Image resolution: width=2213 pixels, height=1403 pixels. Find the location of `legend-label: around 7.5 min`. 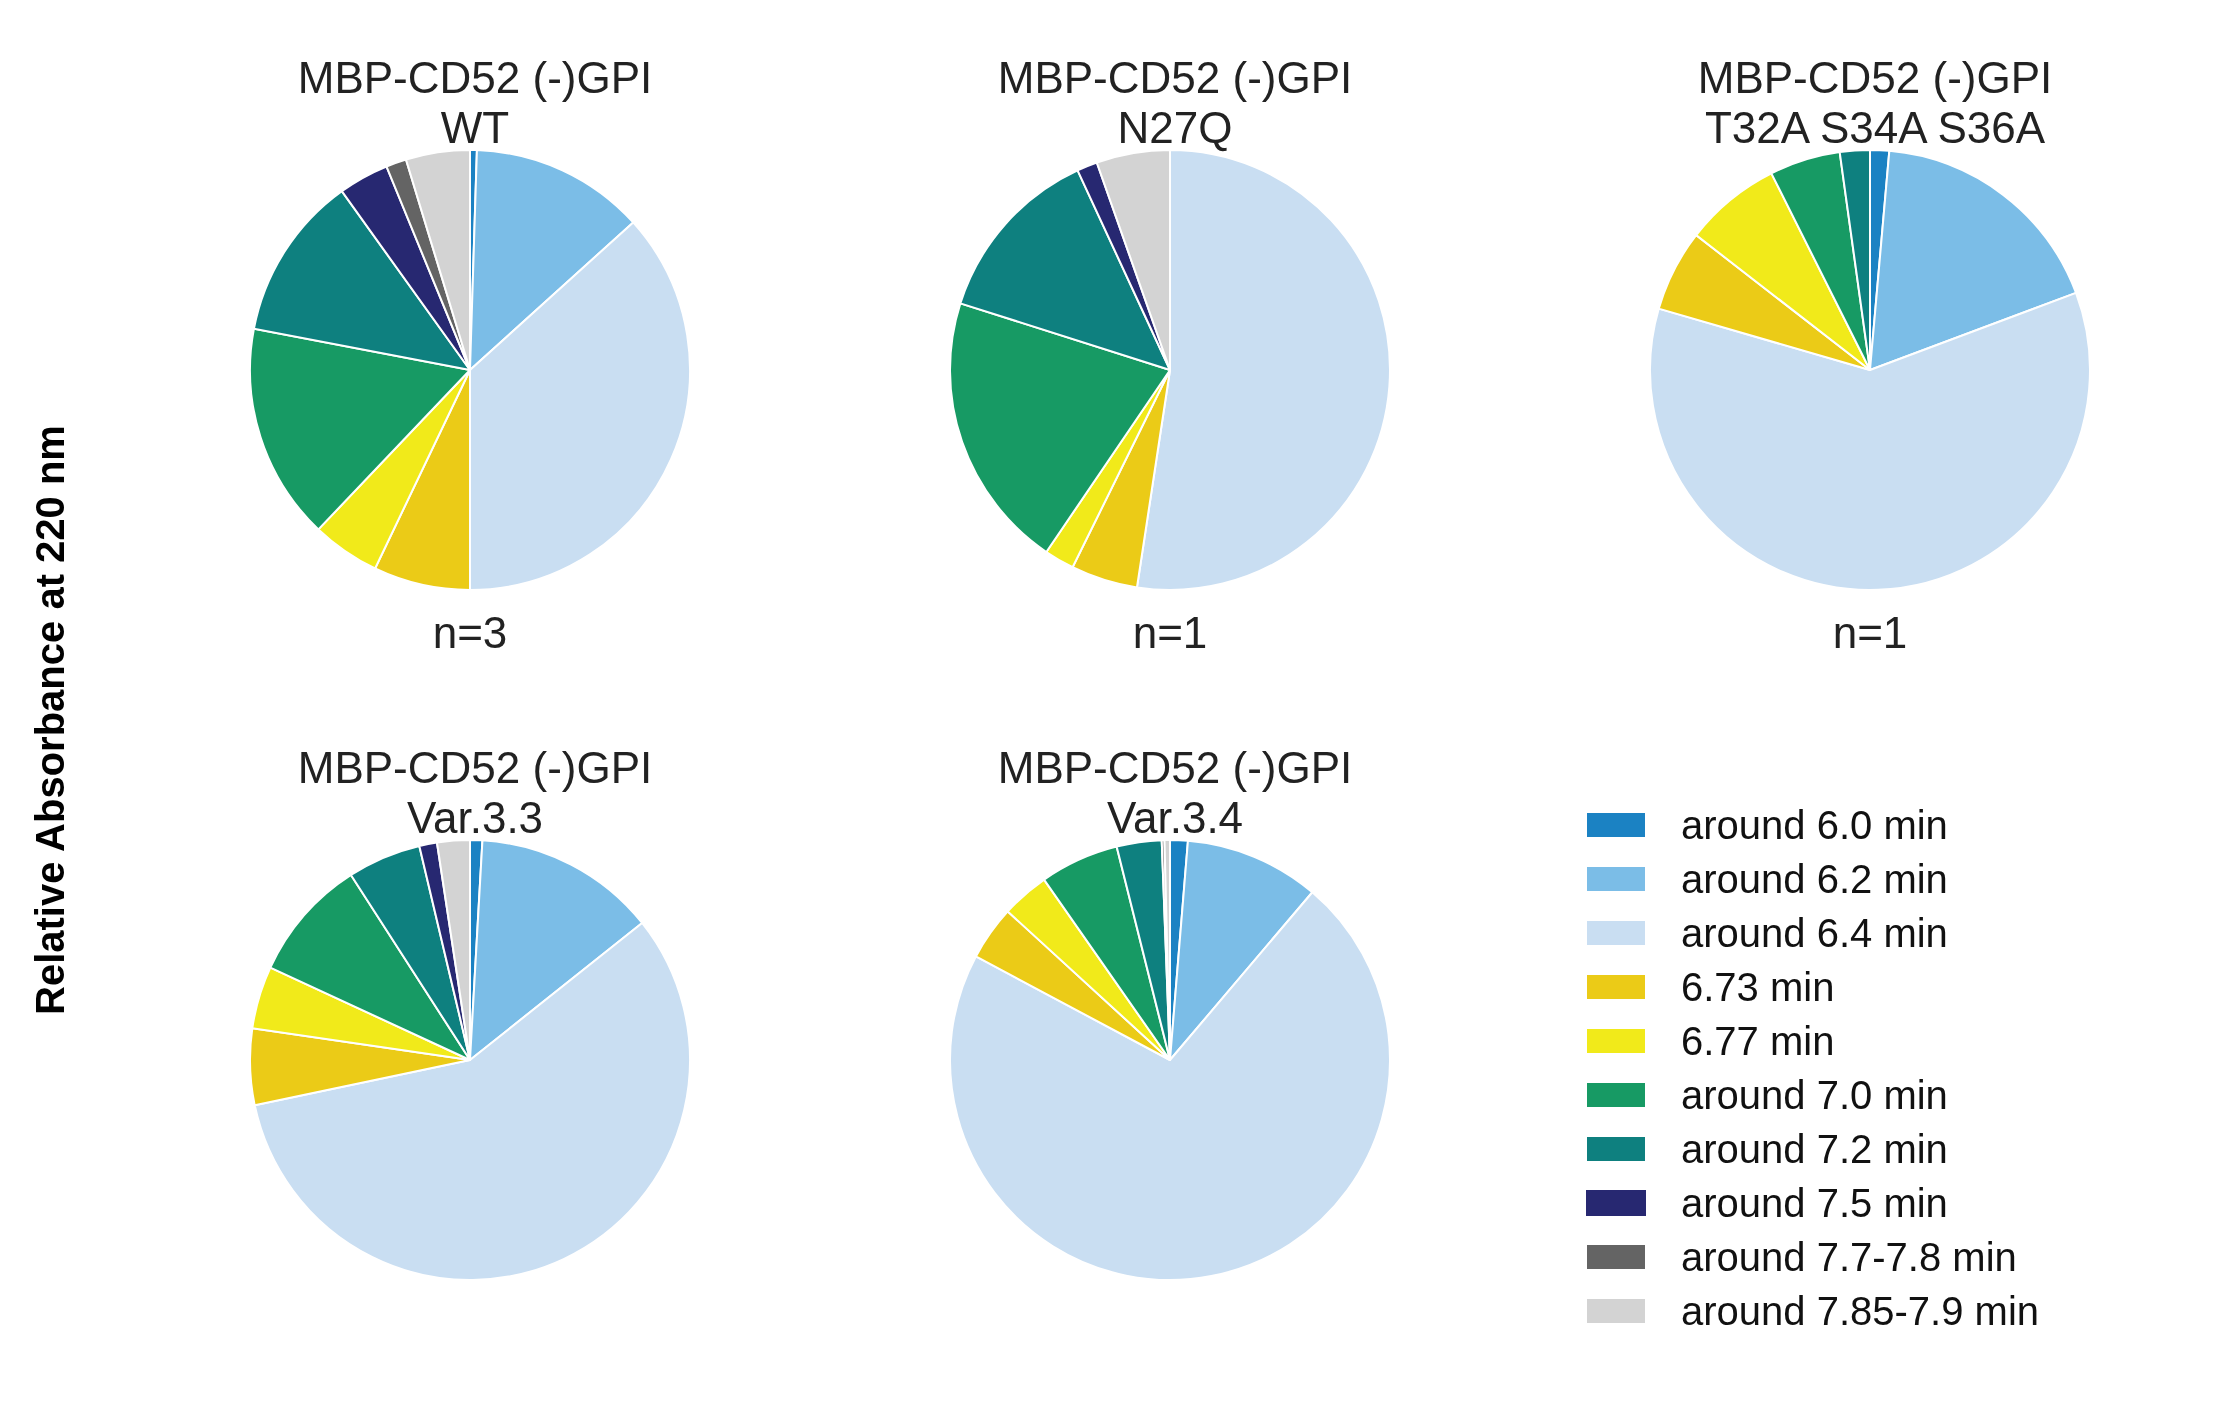

legend-label: around 7.5 min is located at coordinates (1814, 1203).